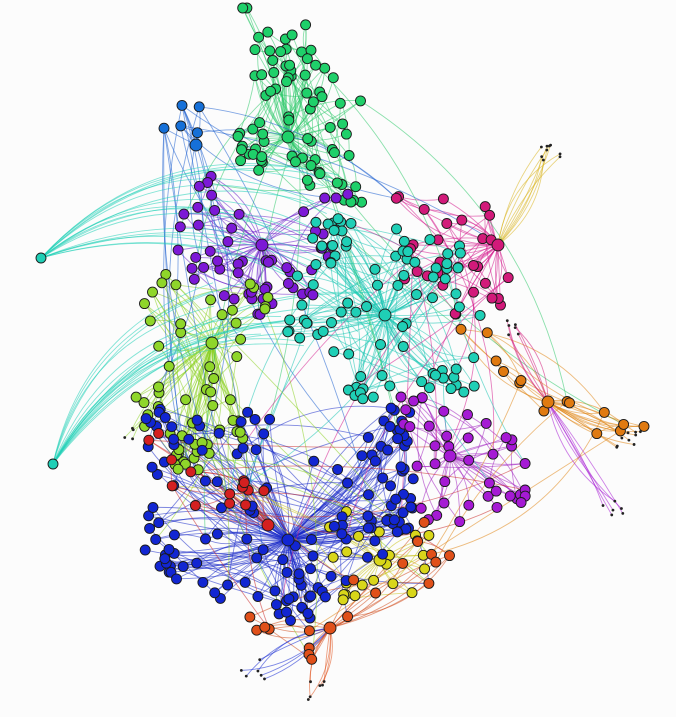  I want to click on hub-node-orange-red, so click(330, 628).